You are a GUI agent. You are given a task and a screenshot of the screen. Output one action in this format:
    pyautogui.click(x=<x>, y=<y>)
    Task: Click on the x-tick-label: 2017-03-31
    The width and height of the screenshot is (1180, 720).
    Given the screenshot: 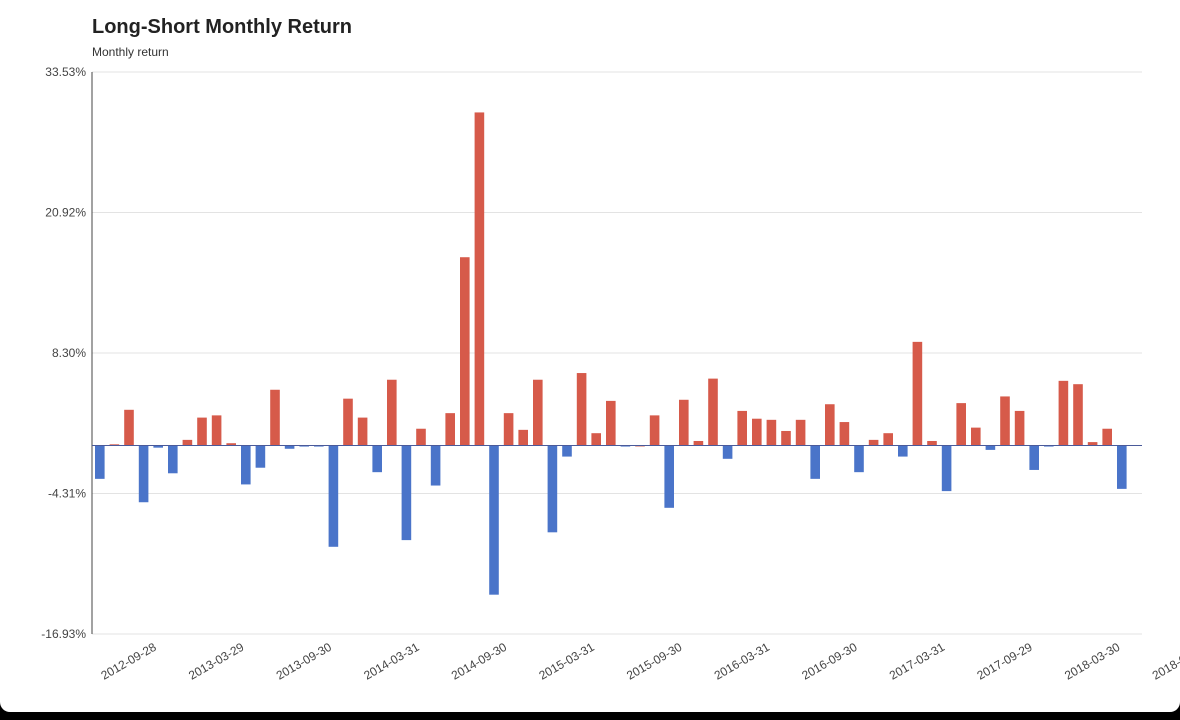 What is the action you would take?
    pyautogui.click(x=917, y=661)
    